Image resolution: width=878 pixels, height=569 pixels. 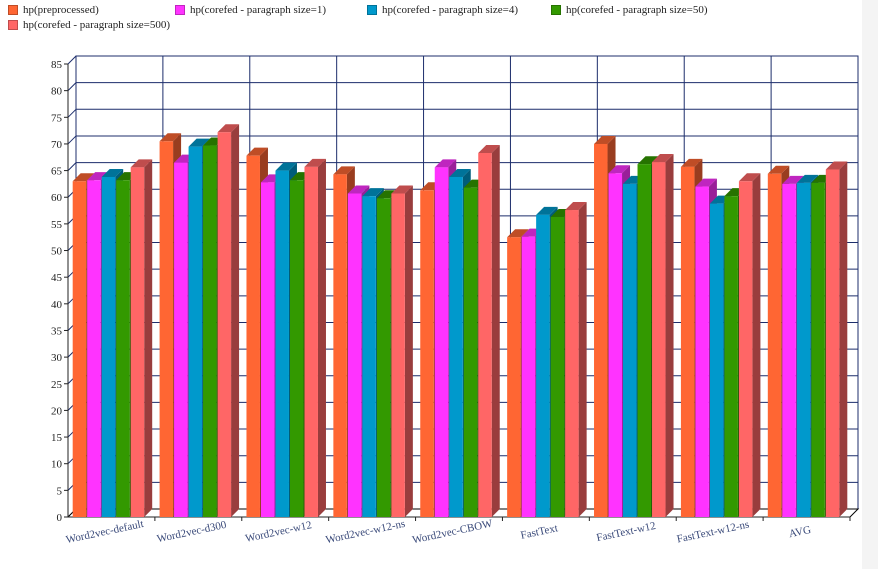 What do you see at coordinates (713, 532) in the screenshot?
I see `x-tick-label: FastText-w12-ns` at bounding box center [713, 532].